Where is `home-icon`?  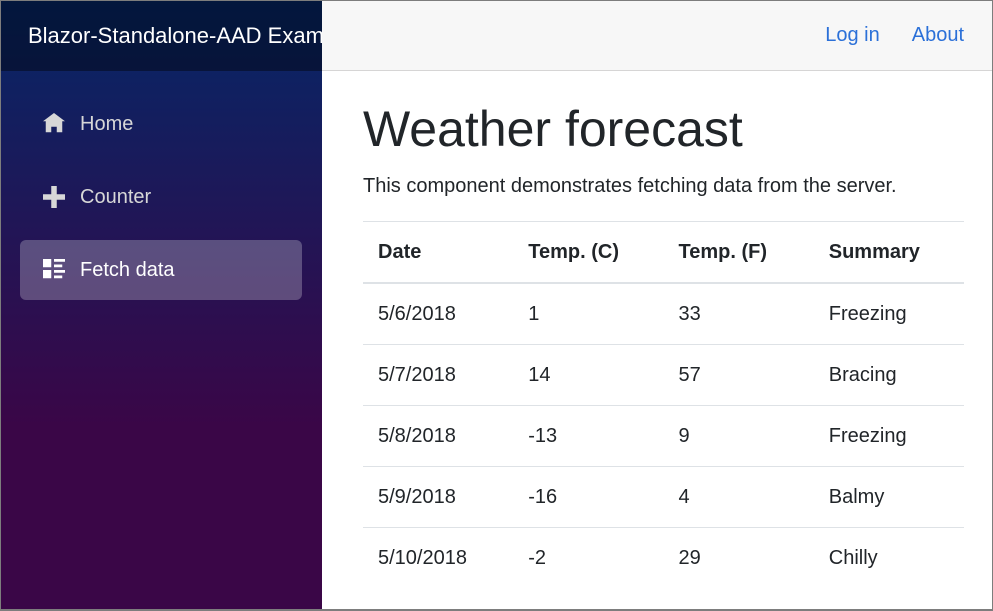
home-icon is located at coordinates (54, 124).